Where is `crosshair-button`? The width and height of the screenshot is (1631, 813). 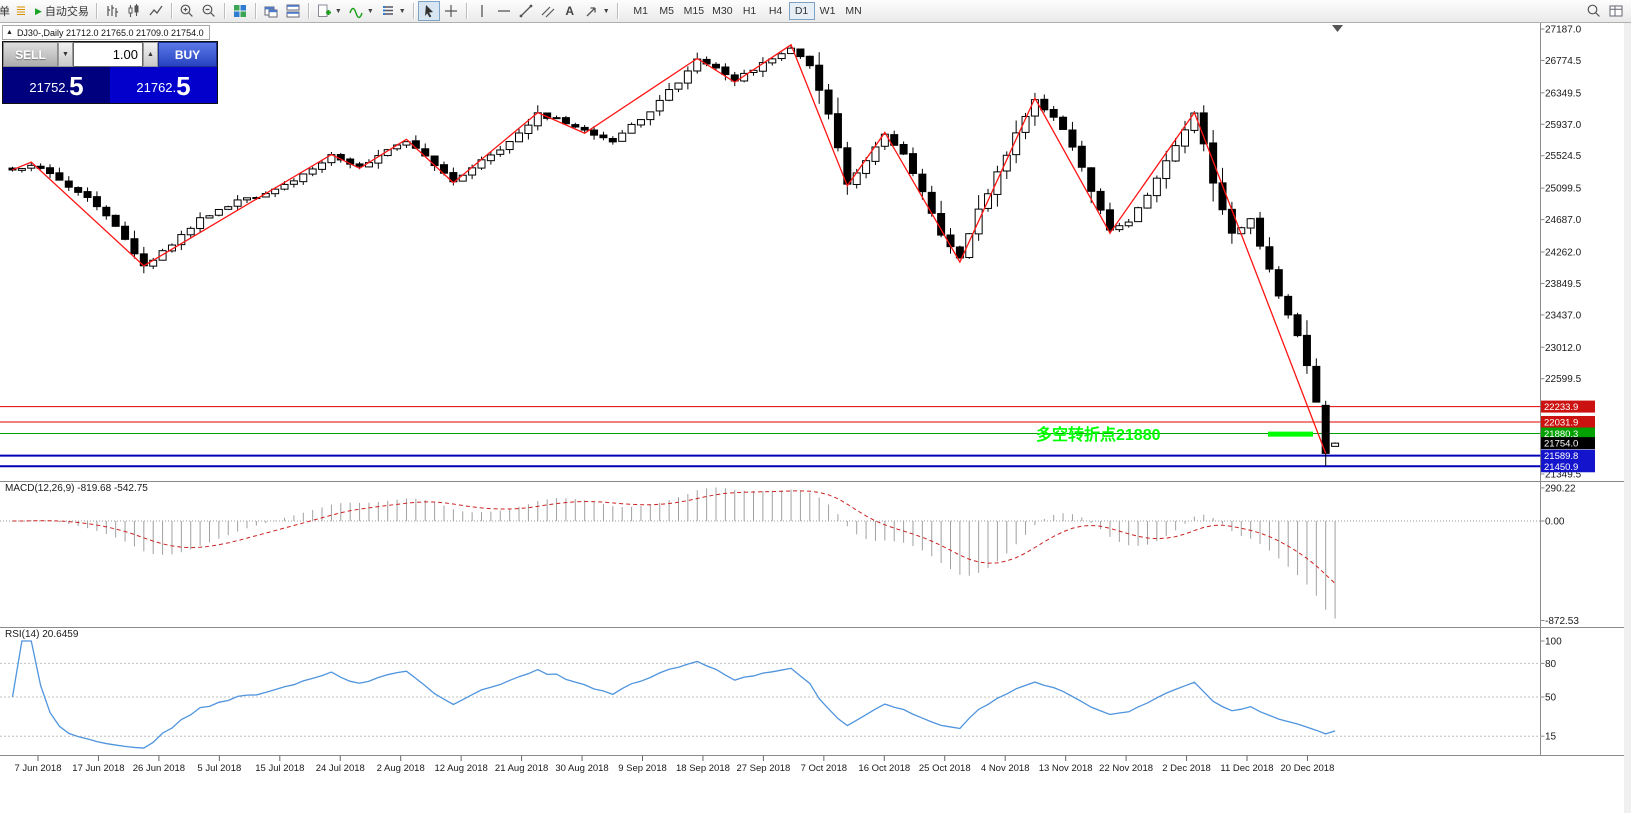
crosshair-button is located at coordinates (451, 11).